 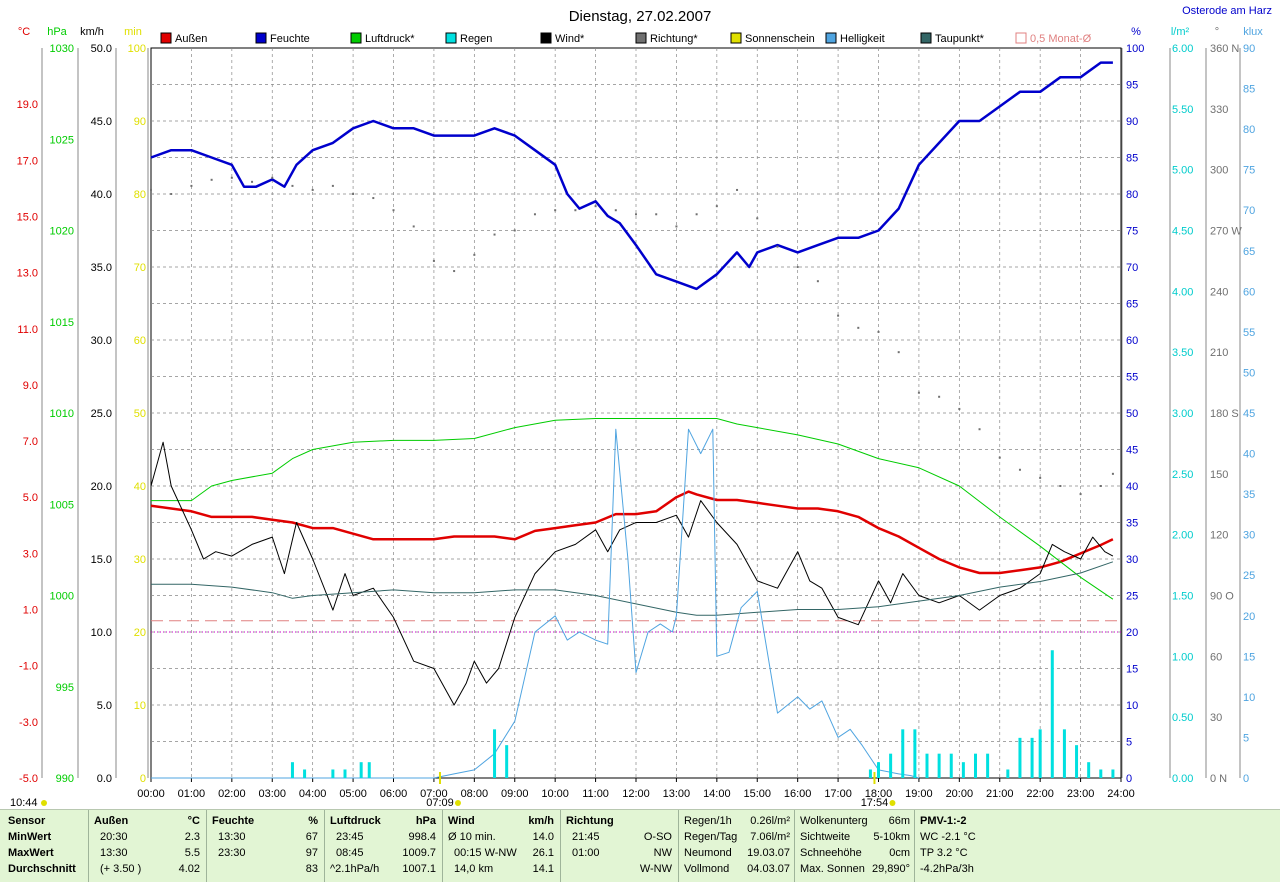 I want to click on richtung-min-time: 21:45, so click(x=586, y=837).